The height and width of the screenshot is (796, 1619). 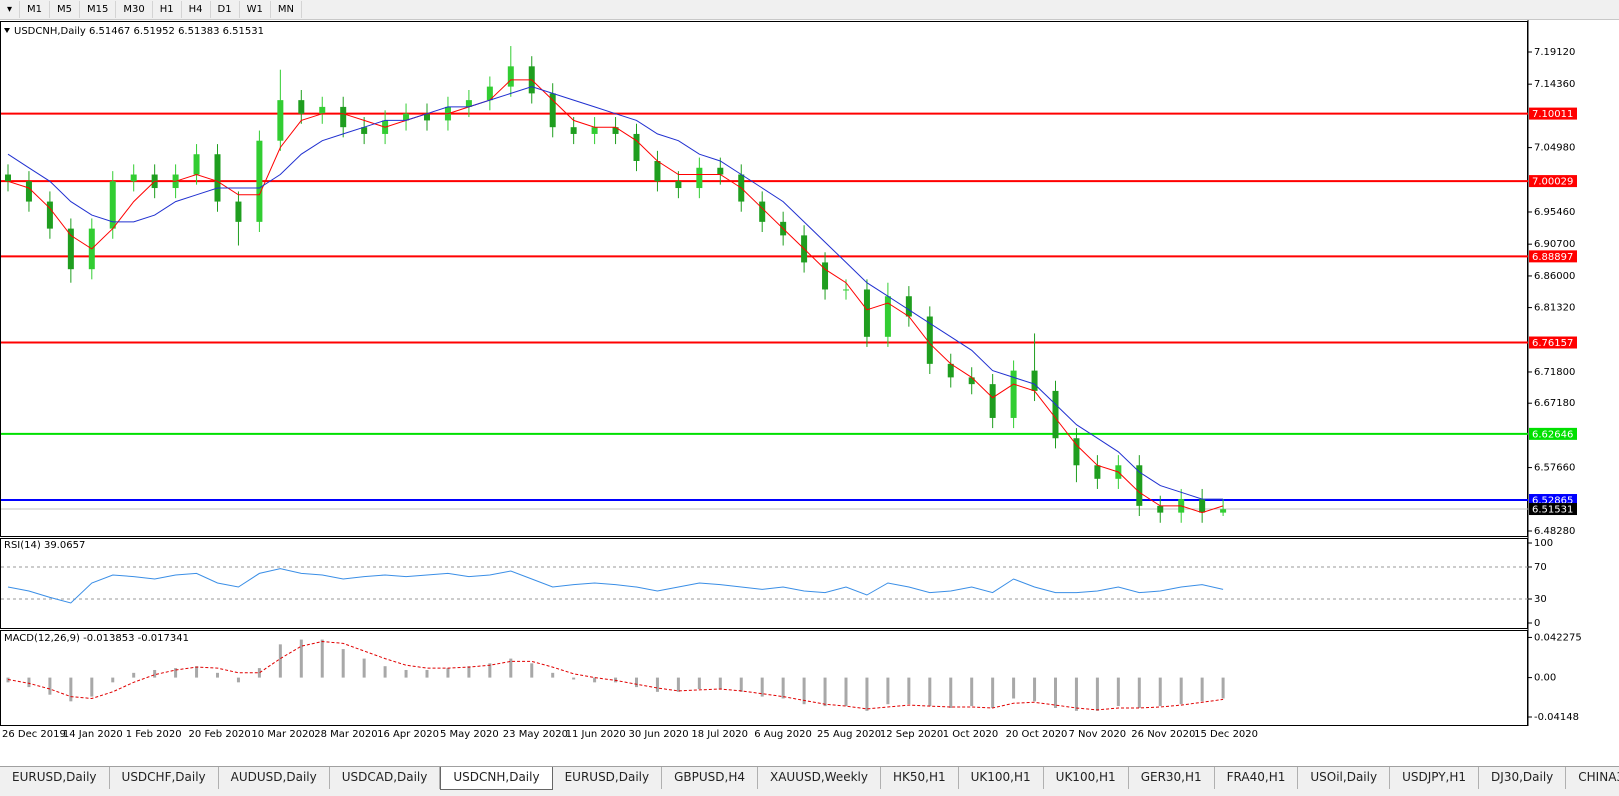 I want to click on current-price-tag, so click(x=1553, y=509).